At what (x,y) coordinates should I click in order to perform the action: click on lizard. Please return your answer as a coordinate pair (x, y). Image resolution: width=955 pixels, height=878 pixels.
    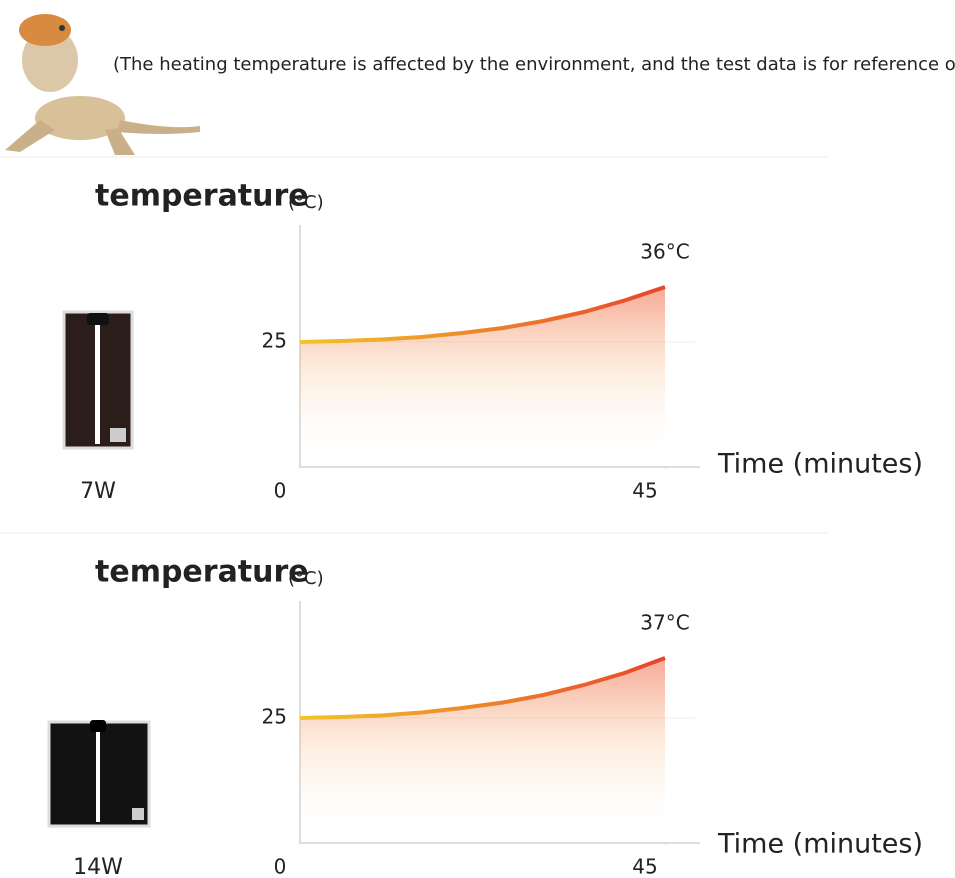
    Looking at the image, I should click on (102, 84).